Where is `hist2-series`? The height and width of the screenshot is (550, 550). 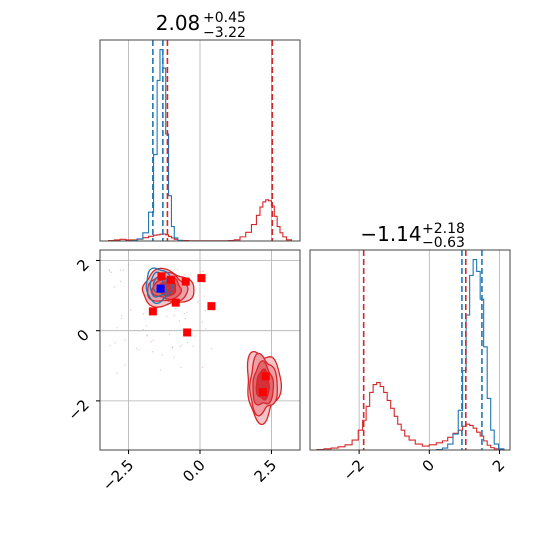 hist2-series is located at coordinates (410, 350).